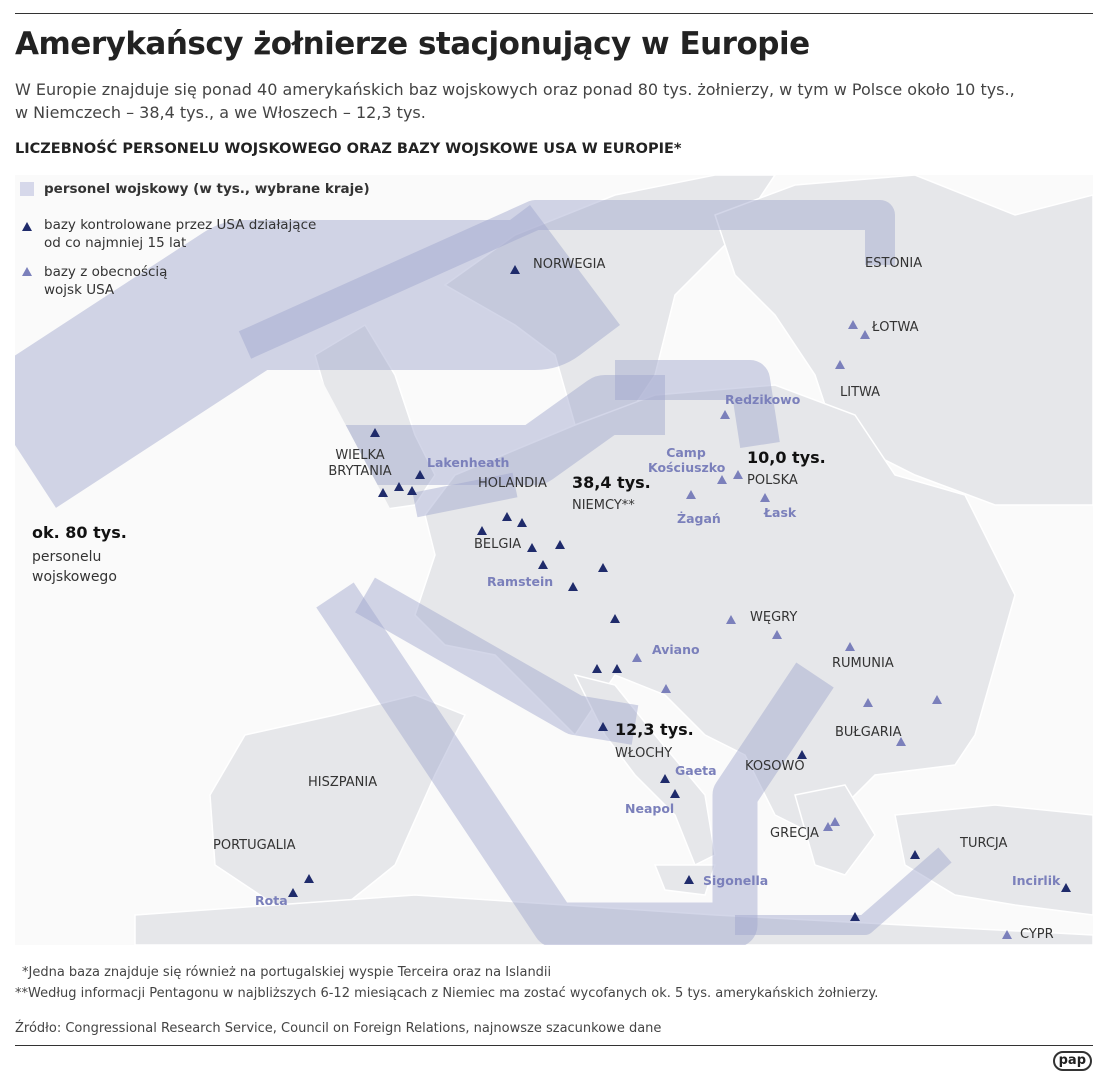 The width and height of the screenshot is (1108, 1080). What do you see at coordinates (106, 281) in the screenshot?
I see `legend-label: bazy z obecnością wojsk USA` at bounding box center [106, 281].